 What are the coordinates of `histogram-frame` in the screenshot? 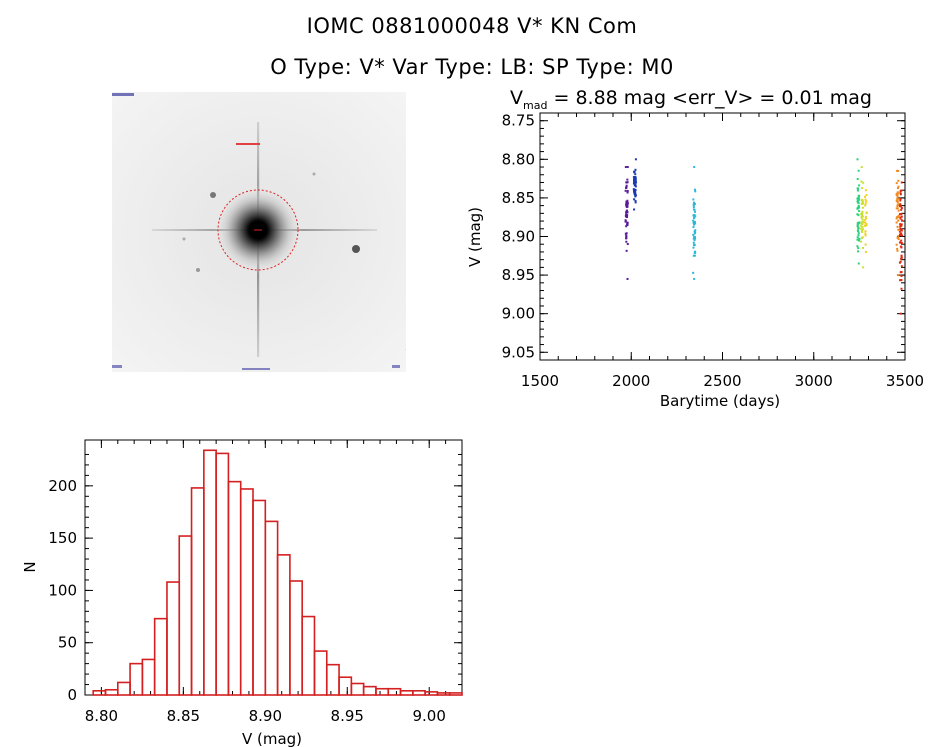 It's located at (273, 567).